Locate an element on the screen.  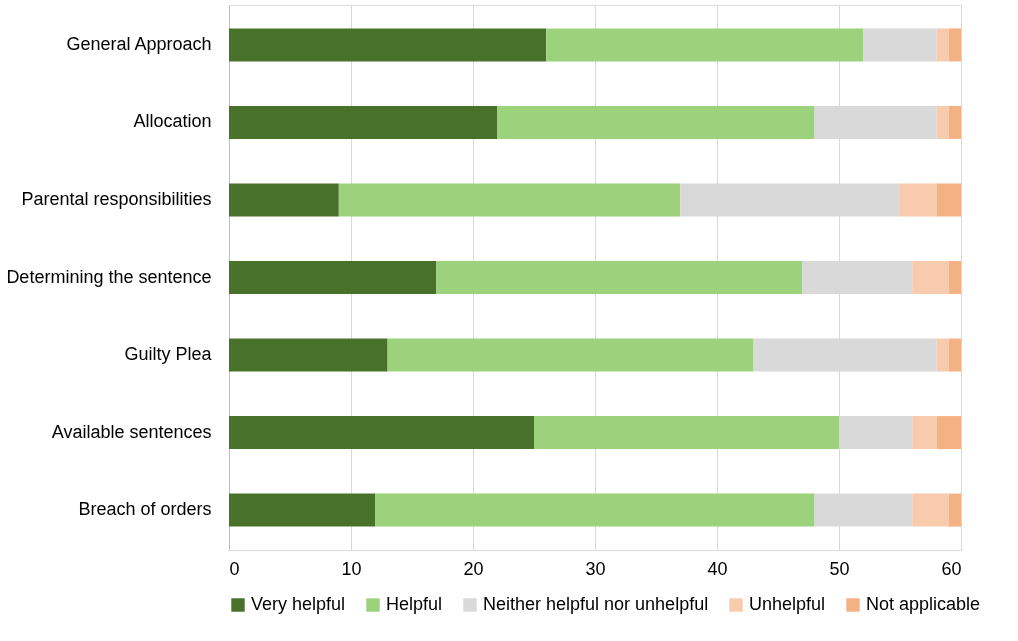
y-tick-label: General Approach is located at coordinates (139, 43).